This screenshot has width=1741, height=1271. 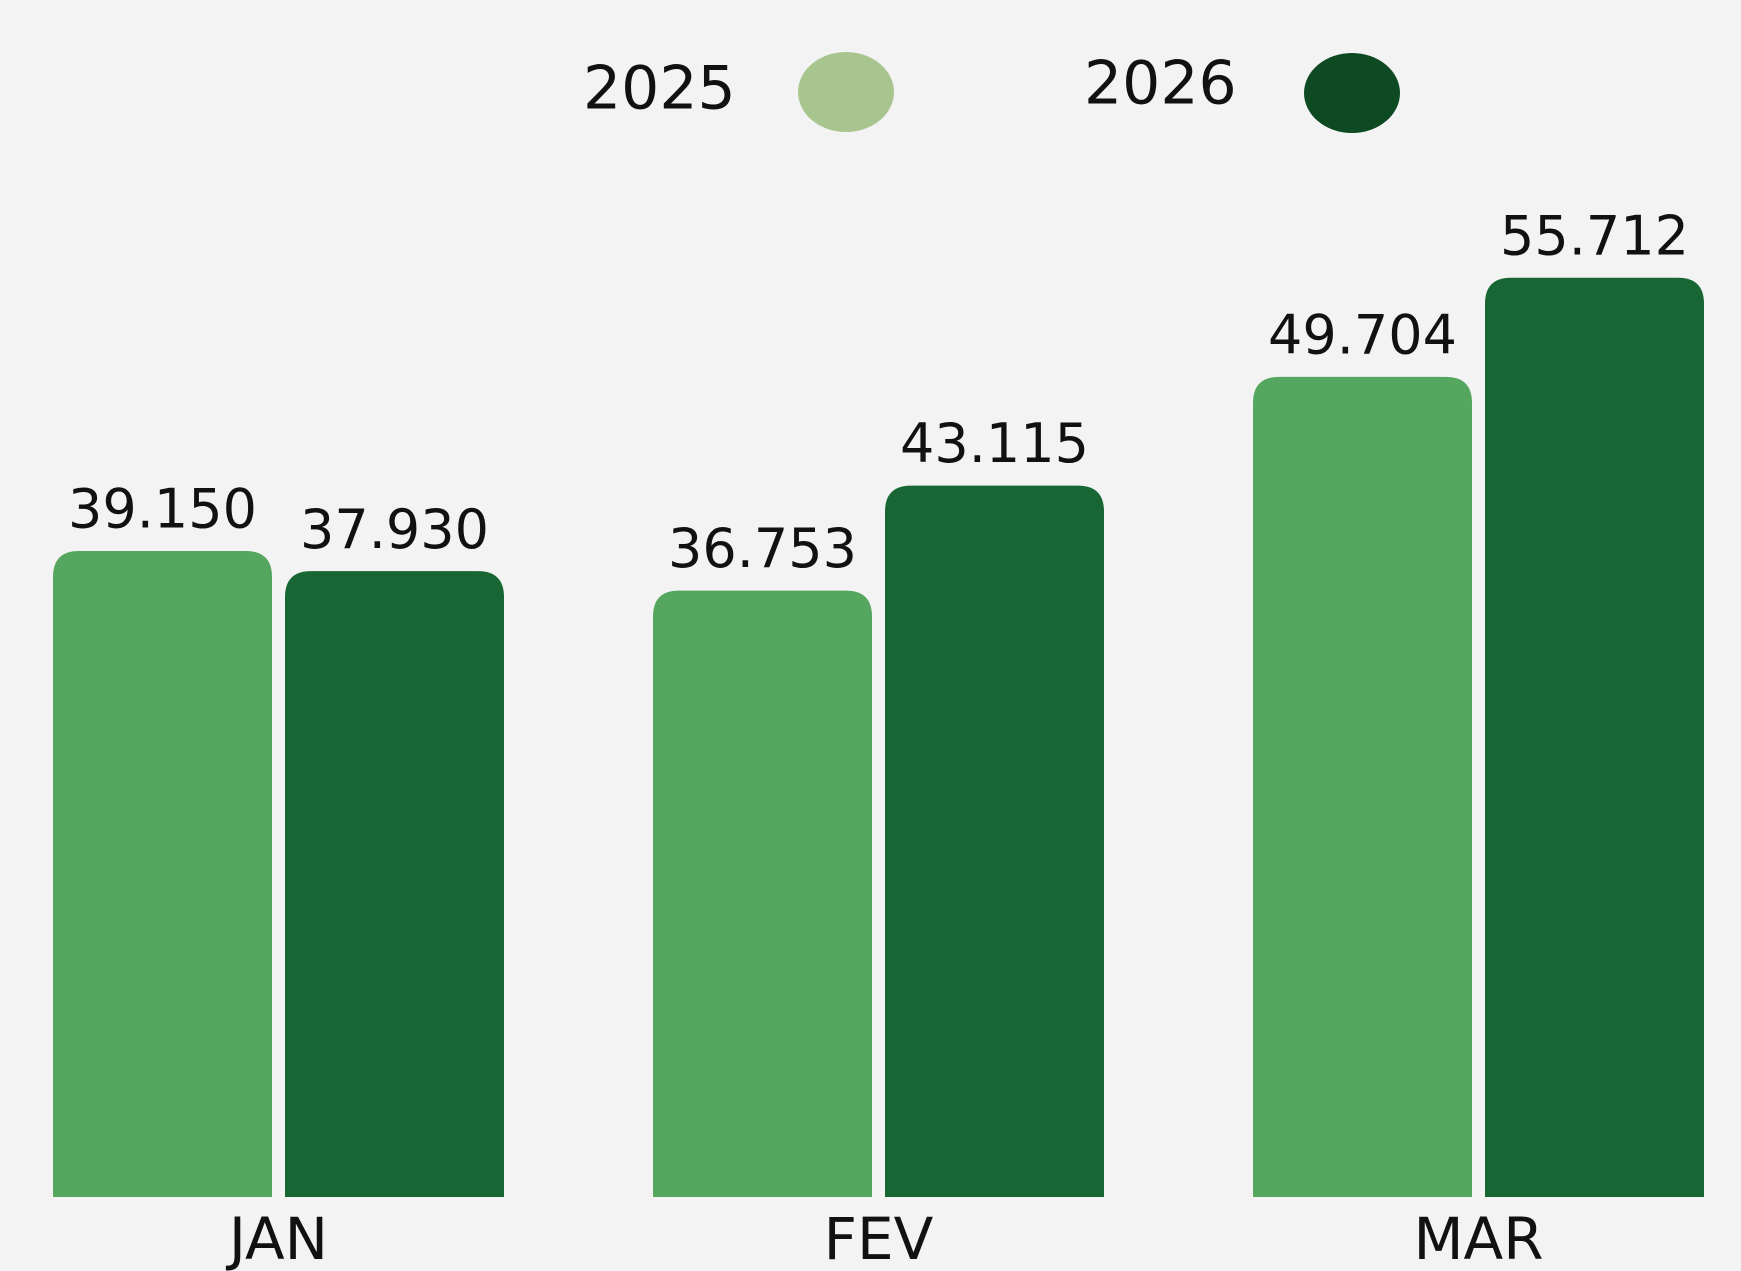 What do you see at coordinates (1362, 335) in the screenshot?
I see `value-label: 49.704` at bounding box center [1362, 335].